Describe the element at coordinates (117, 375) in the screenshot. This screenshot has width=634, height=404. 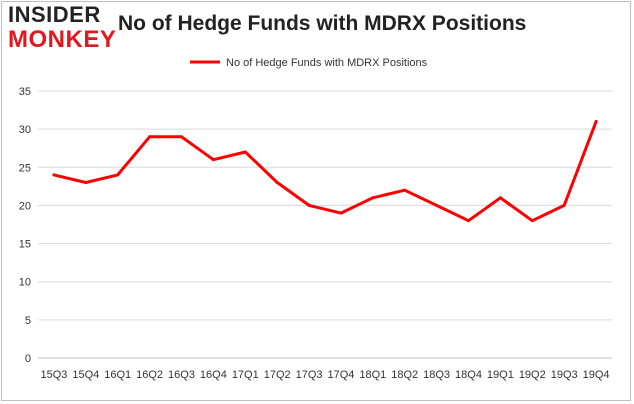
I see `x-tick-label: 16Q1` at that location.